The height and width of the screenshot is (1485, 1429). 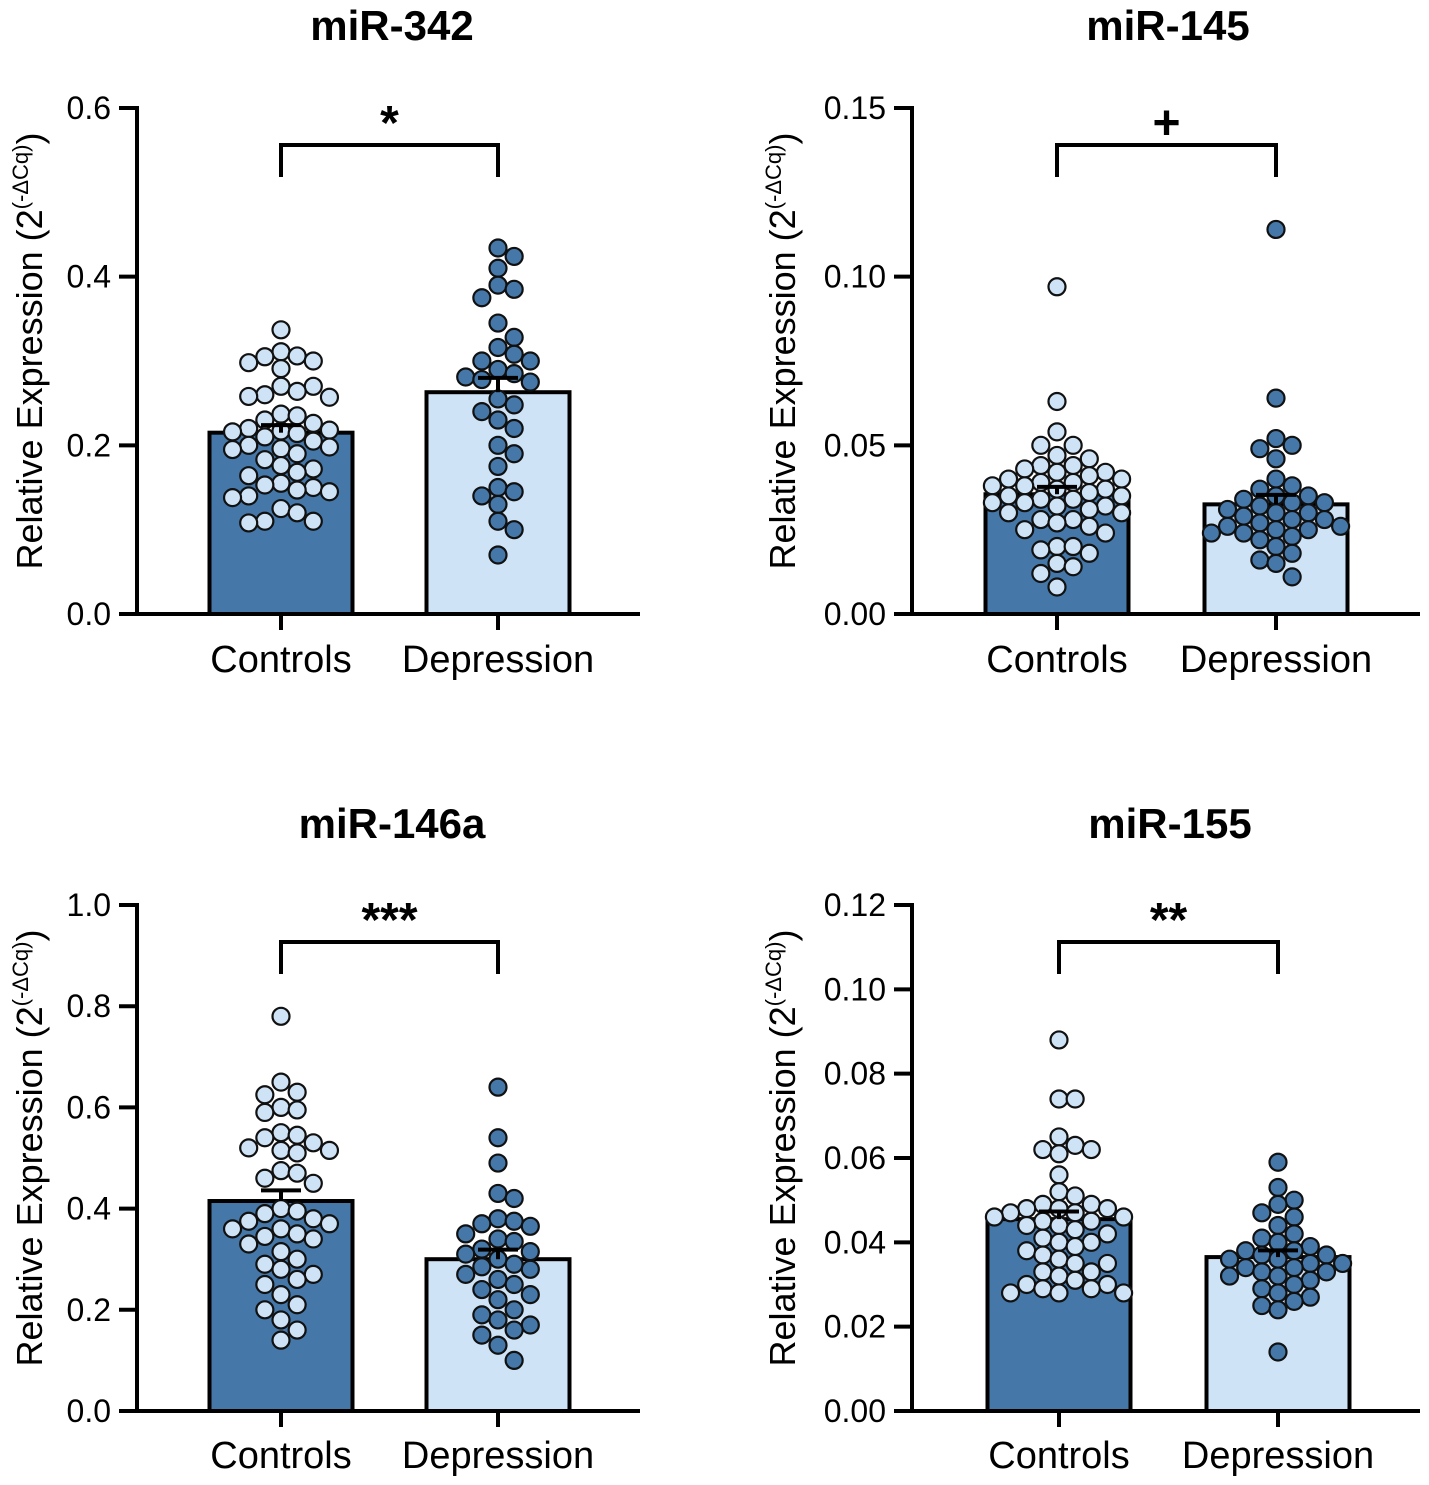 I want to click on y-tick-label: 0.15, so click(x=855, y=108).